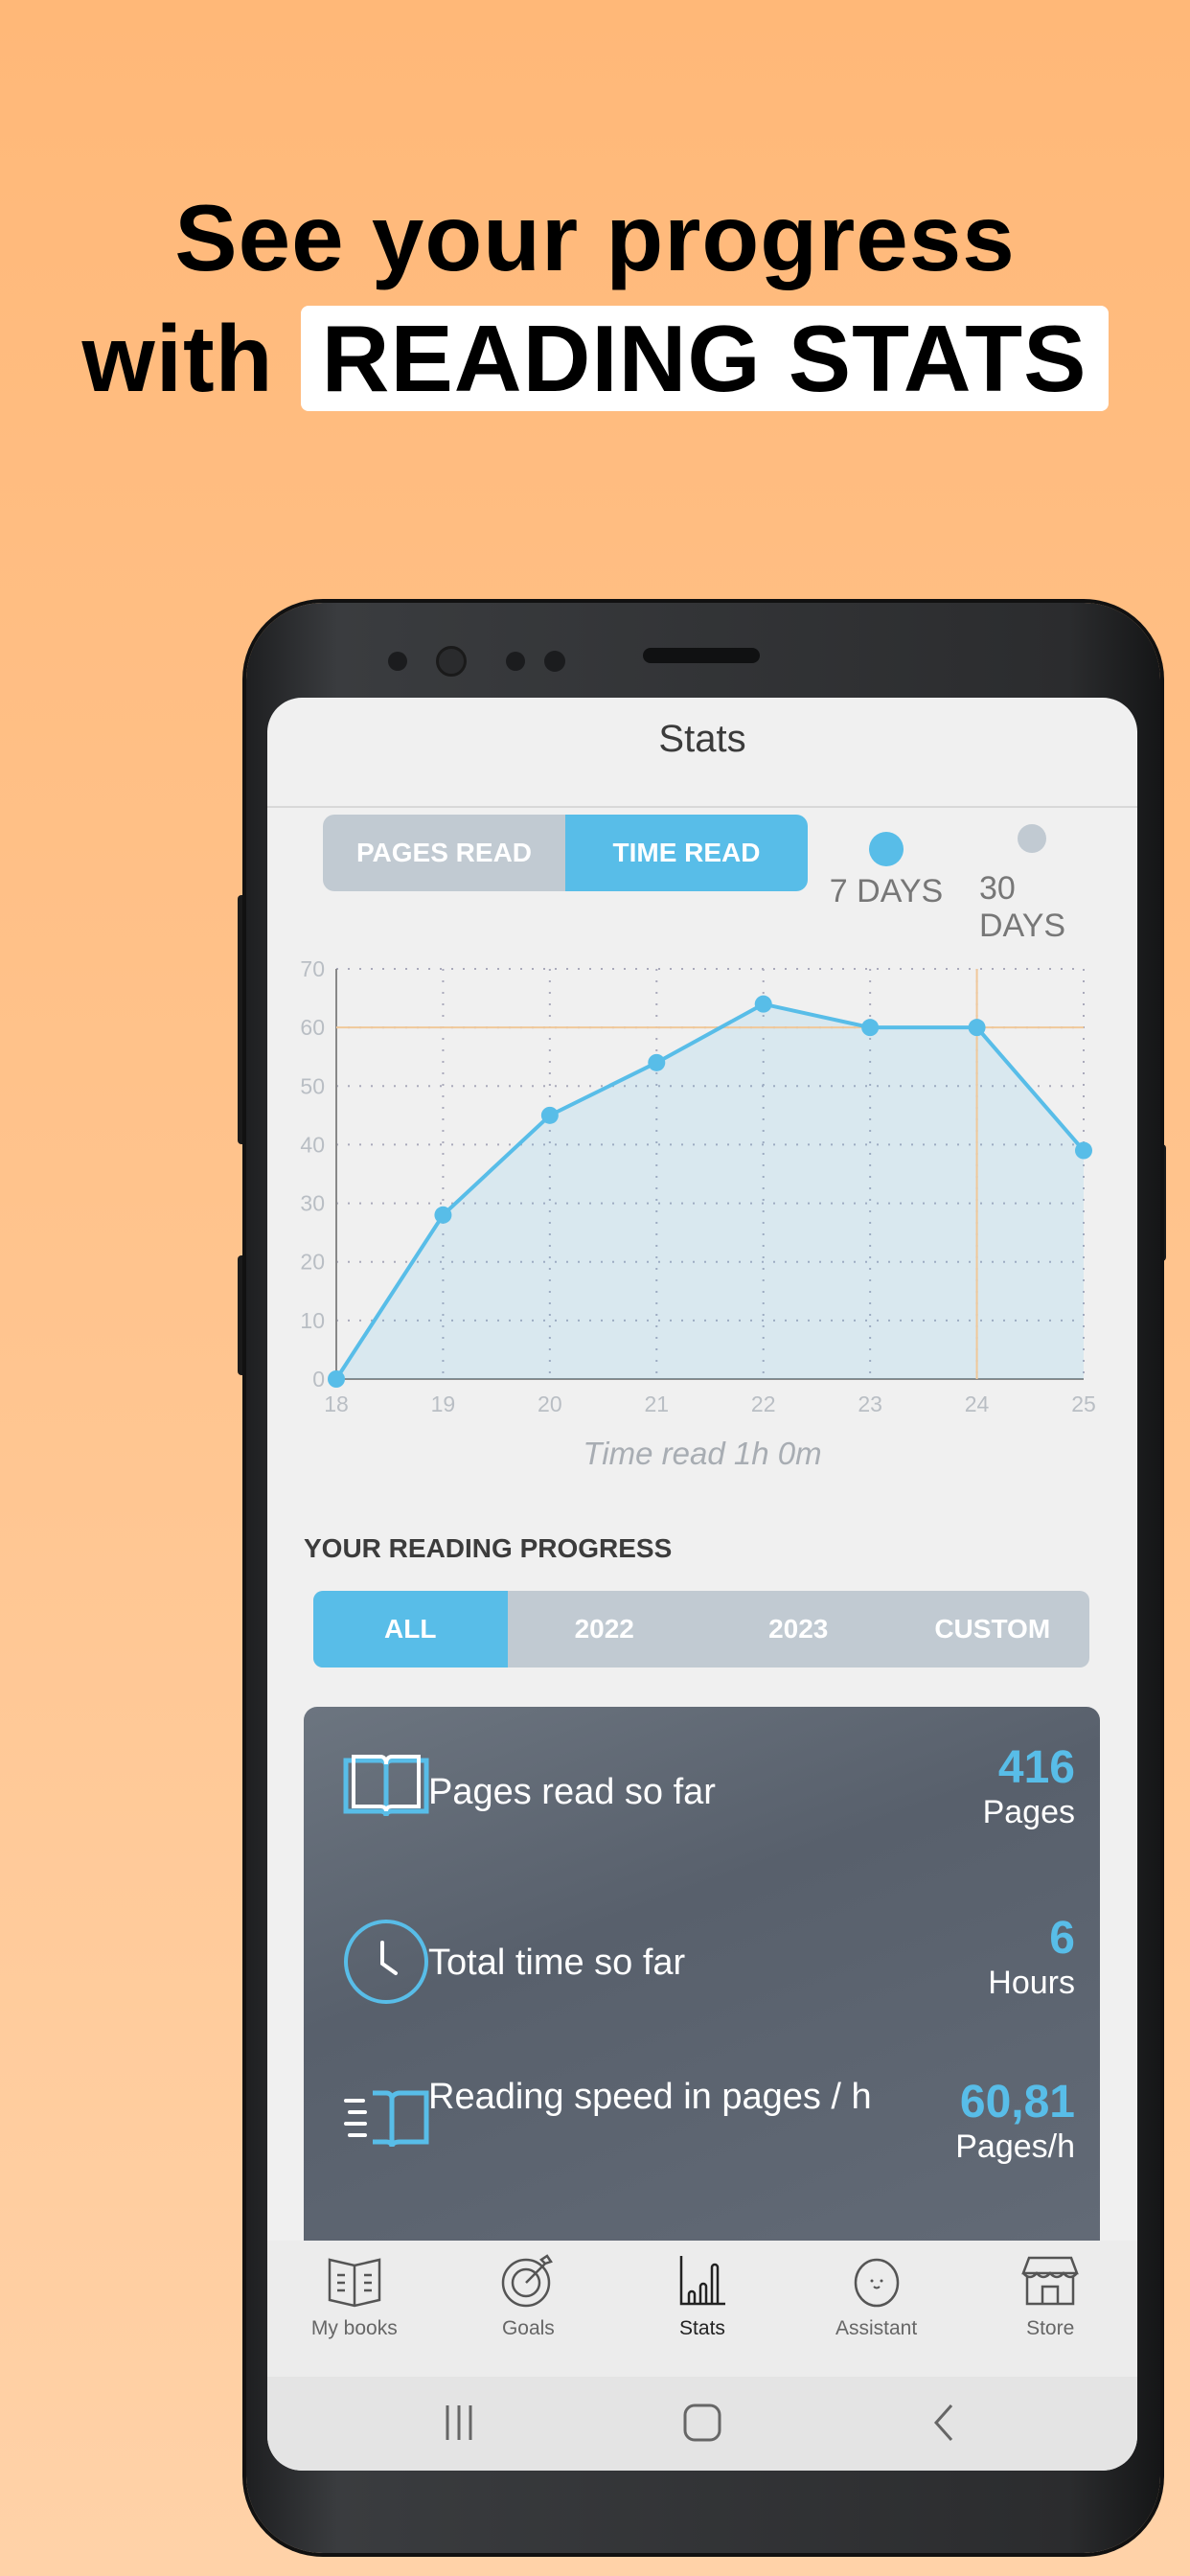  I want to click on metric-toggle: PAGES READ TIME READ, so click(565, 853).